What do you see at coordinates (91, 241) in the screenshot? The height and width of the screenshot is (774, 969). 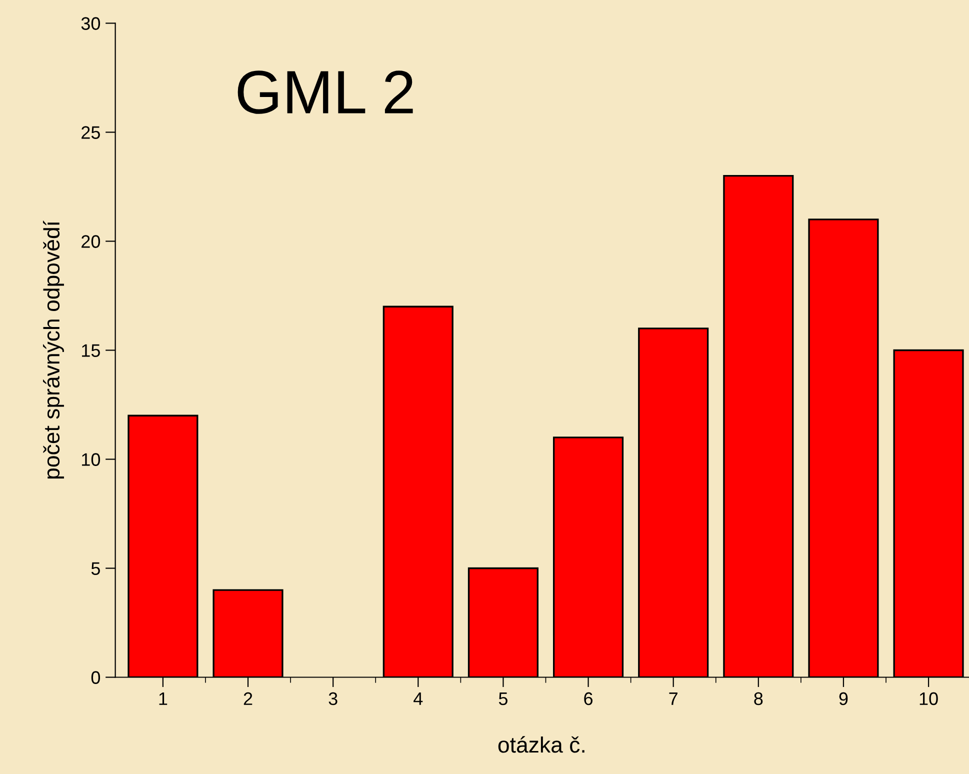 I see `y-tick-label: 20` at bounding box center [91, 241].